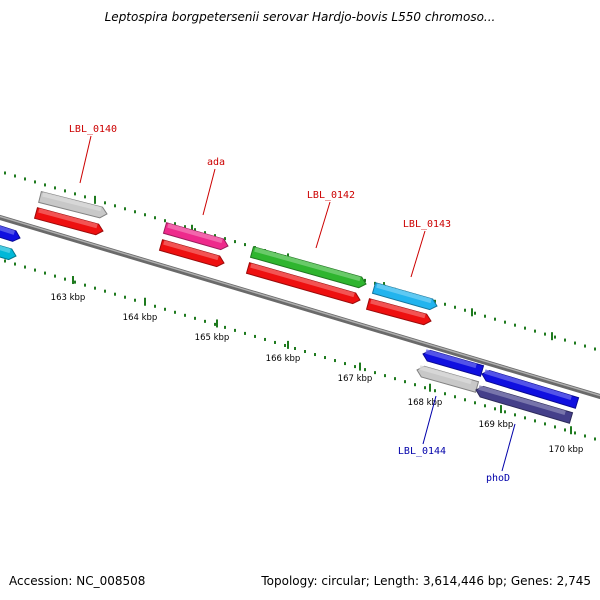  Describe the element at coordinates (323, 225) in the screenshot. I see `gene-lbl-0142-leader` at that location.